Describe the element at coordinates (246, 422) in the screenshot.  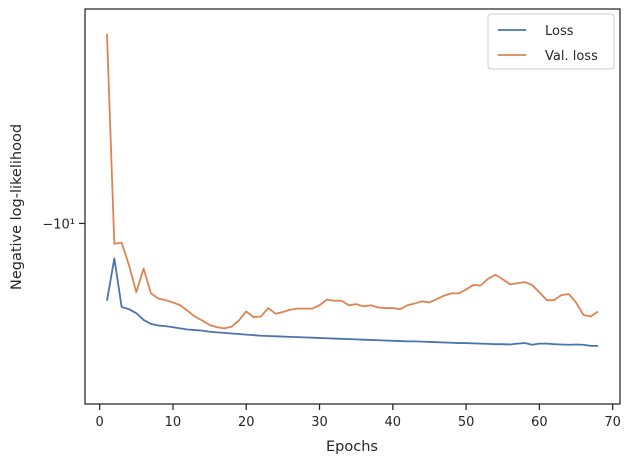
I see `x-tick-label: 20` at that location.